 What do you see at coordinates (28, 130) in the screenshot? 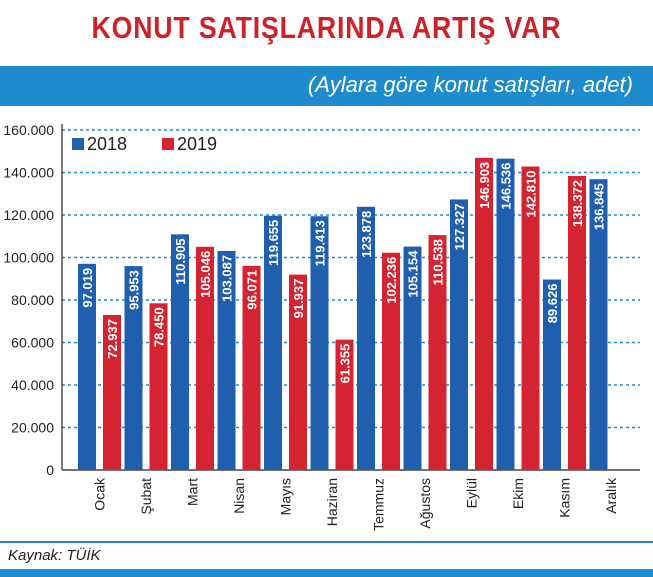
I see `y-tick-label: 160.000` at bounding box center [28, 130].